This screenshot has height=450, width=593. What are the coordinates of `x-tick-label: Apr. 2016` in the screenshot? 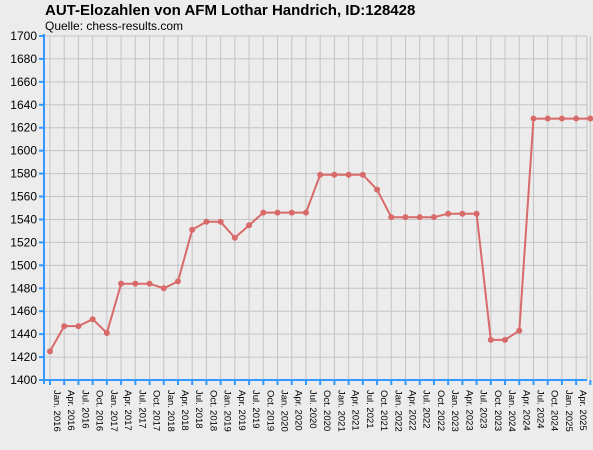 It's located at (70, 410).